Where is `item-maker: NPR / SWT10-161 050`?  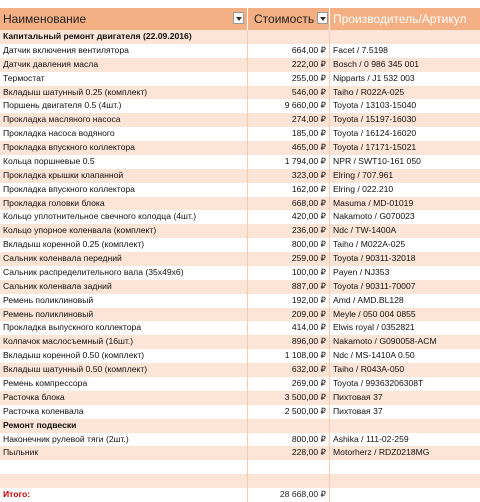
item-maker: NPR / SWT10-161 050 is located at coordinates (377, 160).